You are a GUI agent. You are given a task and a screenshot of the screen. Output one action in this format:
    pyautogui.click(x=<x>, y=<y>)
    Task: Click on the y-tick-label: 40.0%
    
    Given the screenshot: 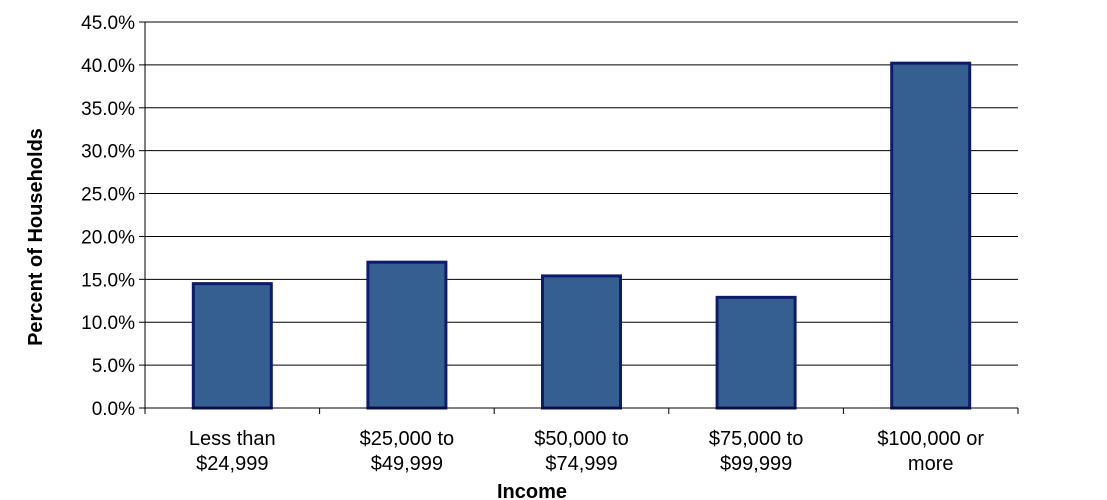 What is the action you would take?
    pyautogui.click(x=108, y=66)
    